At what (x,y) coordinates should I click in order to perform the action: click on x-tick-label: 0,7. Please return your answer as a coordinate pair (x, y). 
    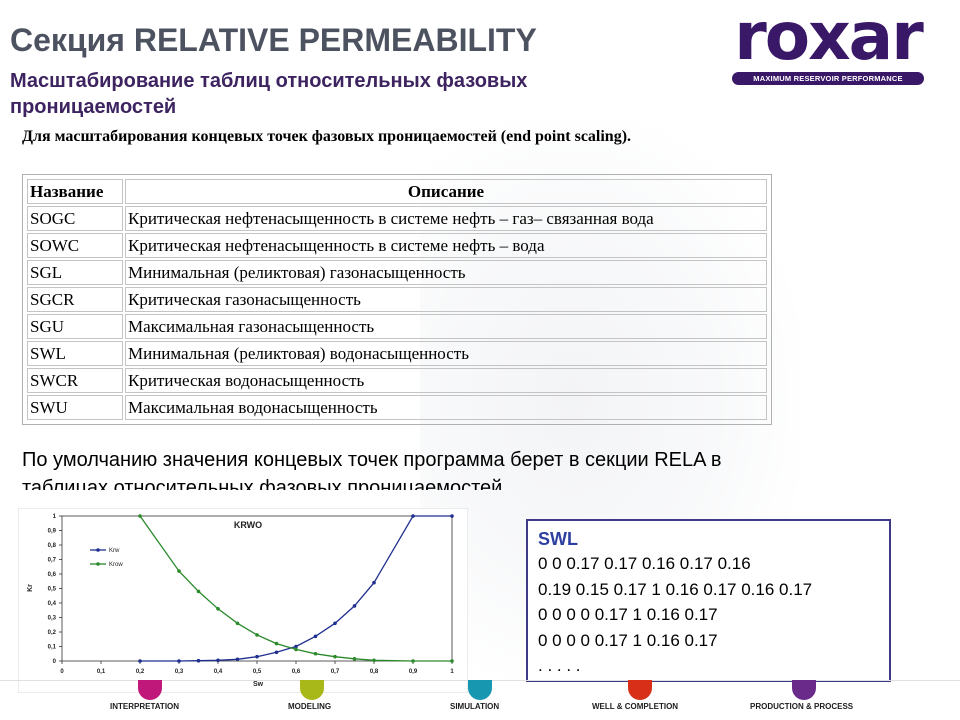
    Looking at the image, I should click on (335, 672).